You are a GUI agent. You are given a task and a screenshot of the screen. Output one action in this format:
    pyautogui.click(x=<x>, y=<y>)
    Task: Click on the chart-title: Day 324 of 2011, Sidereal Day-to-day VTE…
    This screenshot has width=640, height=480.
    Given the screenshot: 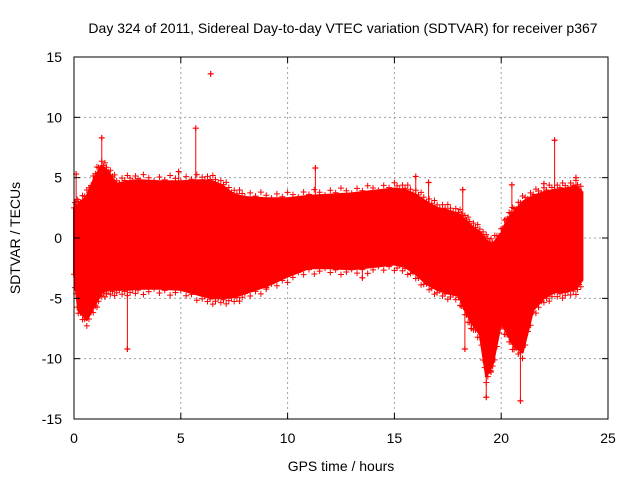 What is the action you would take?
    pyautogui.click(x=342, y=28)
    